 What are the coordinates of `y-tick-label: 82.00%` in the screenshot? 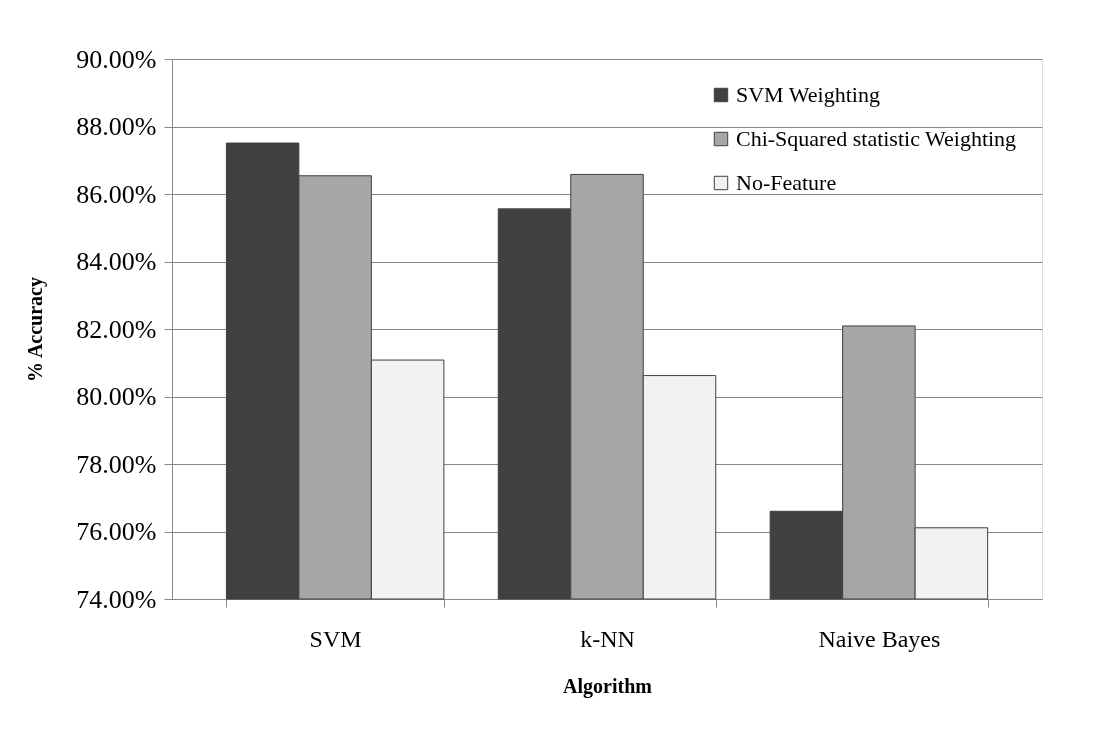 It's located at (116, 329).